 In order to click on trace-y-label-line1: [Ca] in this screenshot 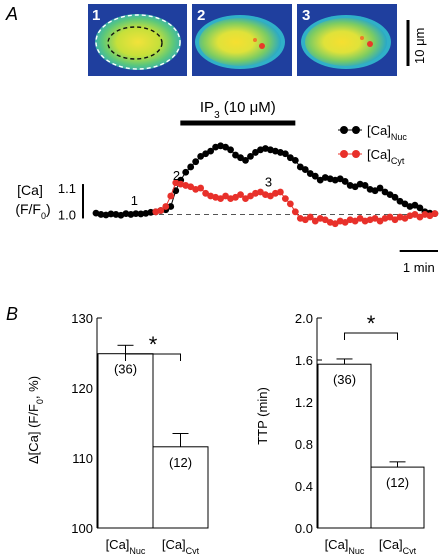, I will do `click(30, 190)`.